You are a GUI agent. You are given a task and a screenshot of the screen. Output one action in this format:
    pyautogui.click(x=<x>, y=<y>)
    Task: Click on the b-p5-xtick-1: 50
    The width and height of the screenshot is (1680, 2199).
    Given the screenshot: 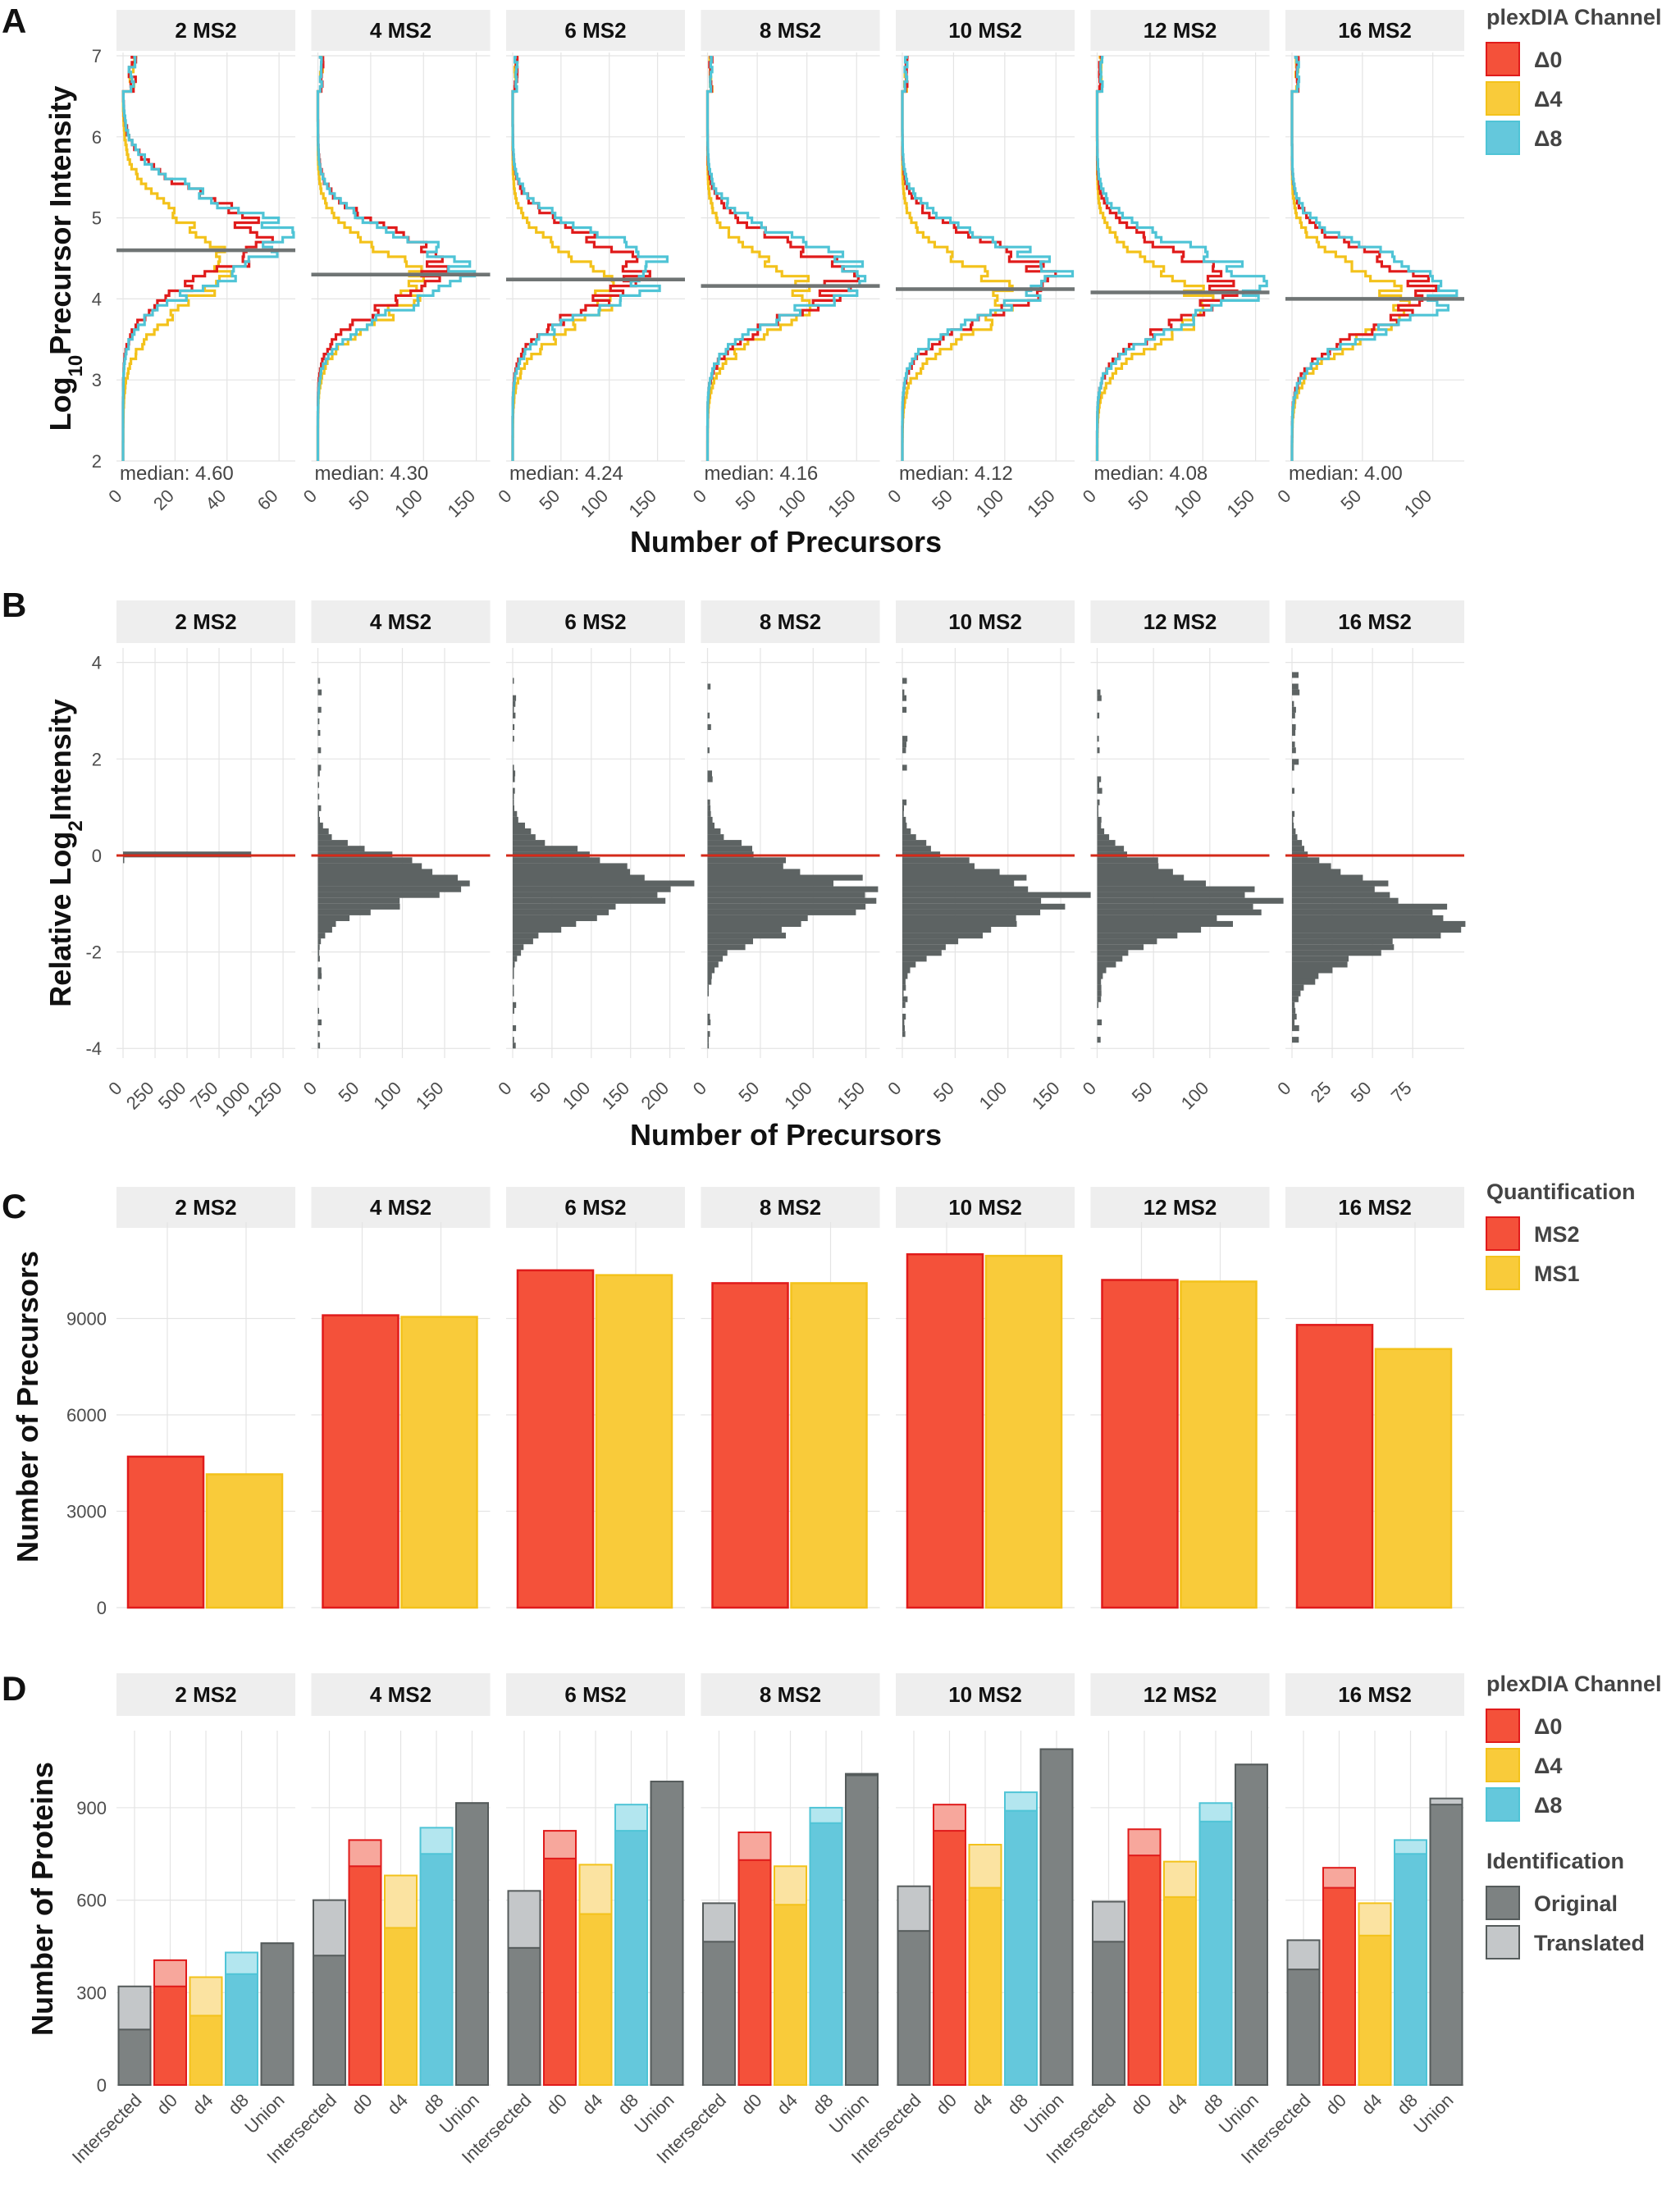 What is the action you would take?
    pyautogui.click(x=1142, y=1092)
    